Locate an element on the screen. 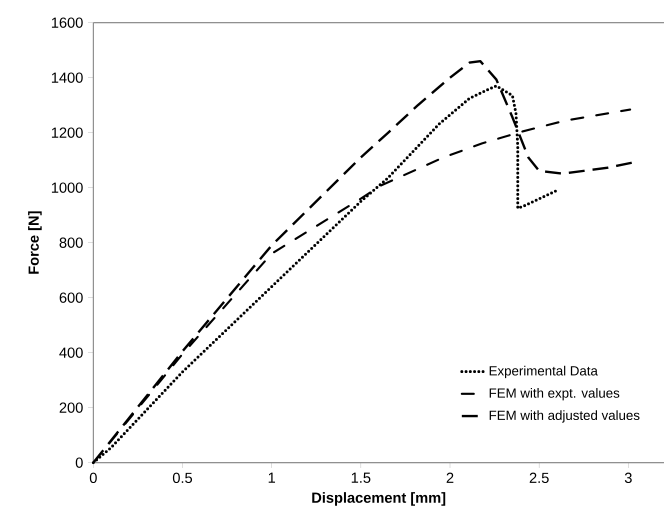 The height and width of the screenshot is (527, 664). x-tick-label: 2.5 is located at coordinates (539, 478).